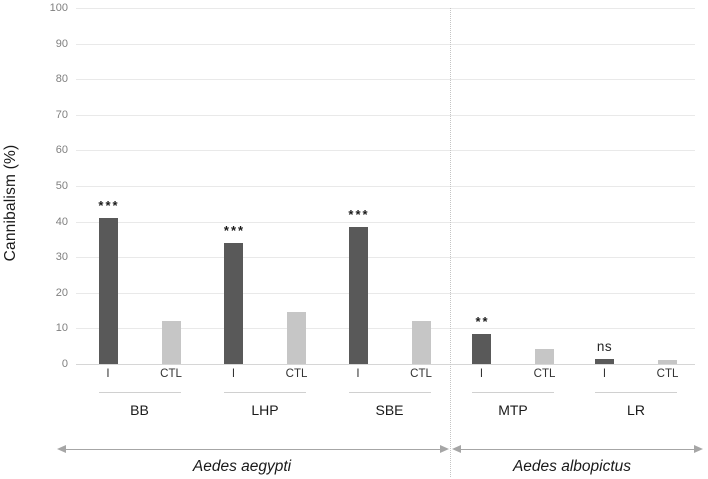  I want to click on group-label-sbe: SBE, so click(389, 410).